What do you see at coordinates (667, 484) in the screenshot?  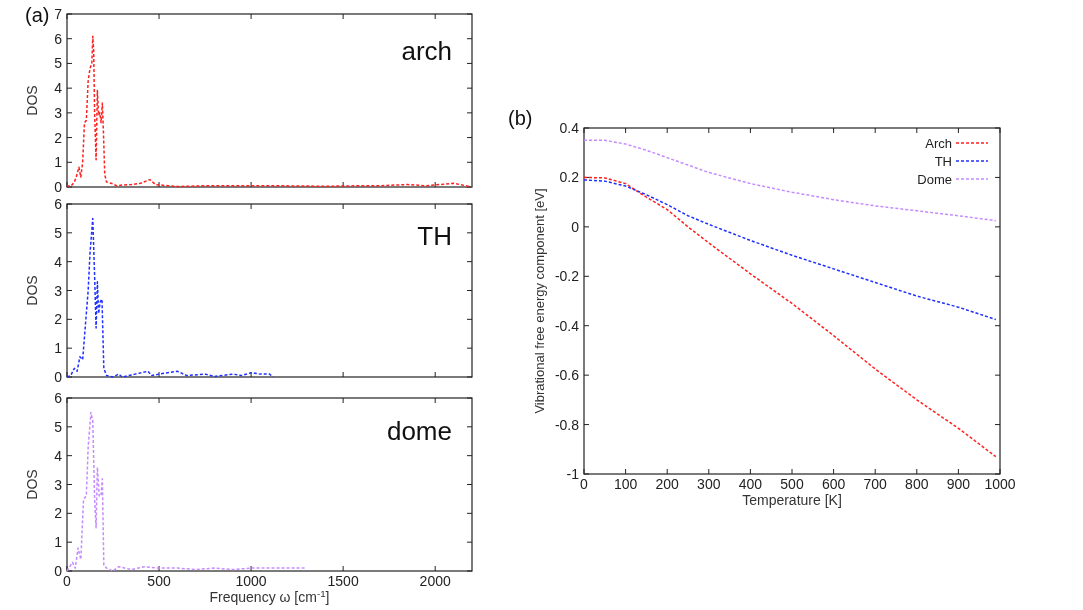 I see `x-tick-label: 200` at bounding box center [667, 484].